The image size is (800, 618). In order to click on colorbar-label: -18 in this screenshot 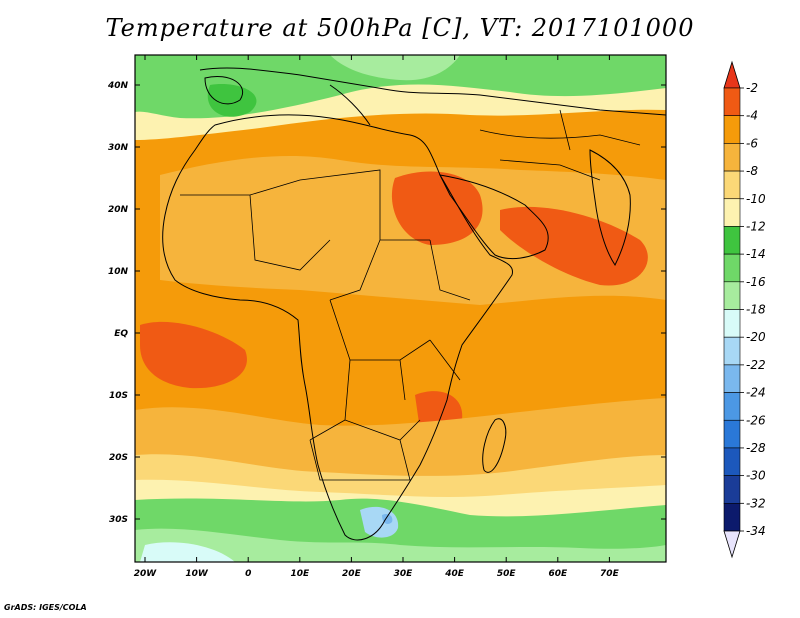, I will do `click(756, 310)`.